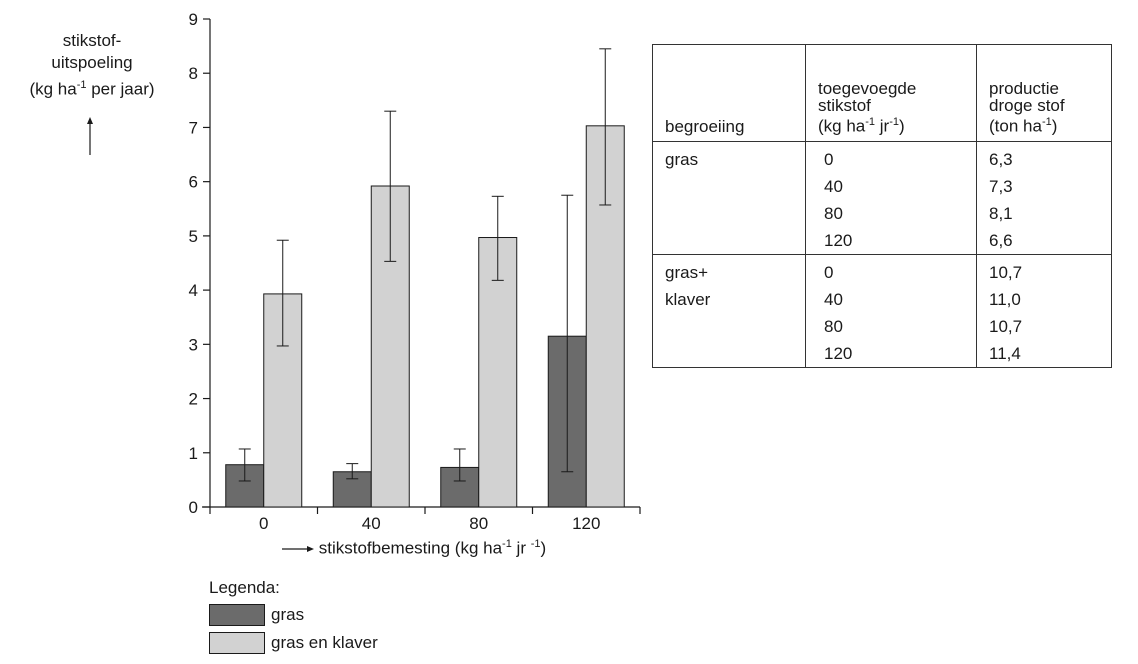 The image size is (1138, 664). Describe the element at coordinates (244, 587) in the screenshot. I see `legend-title: Legenda:` at that location.